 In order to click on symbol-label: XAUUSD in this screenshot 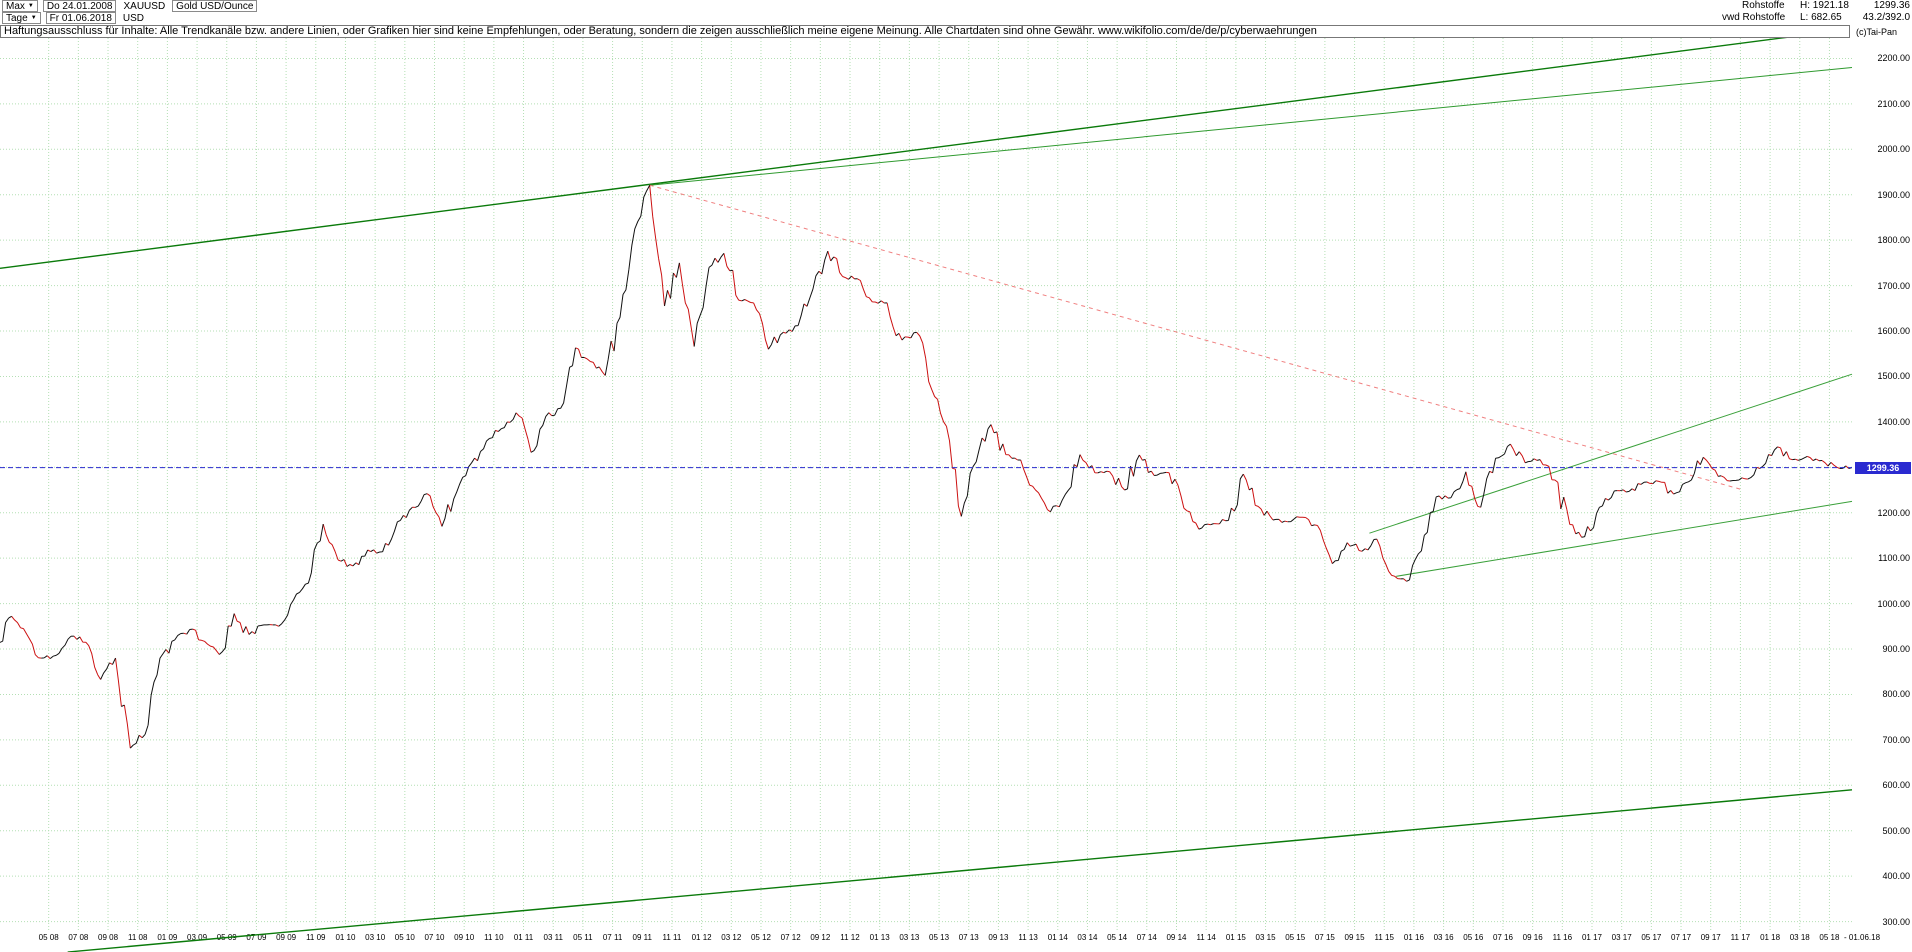, I will do `click(144, 6)`.